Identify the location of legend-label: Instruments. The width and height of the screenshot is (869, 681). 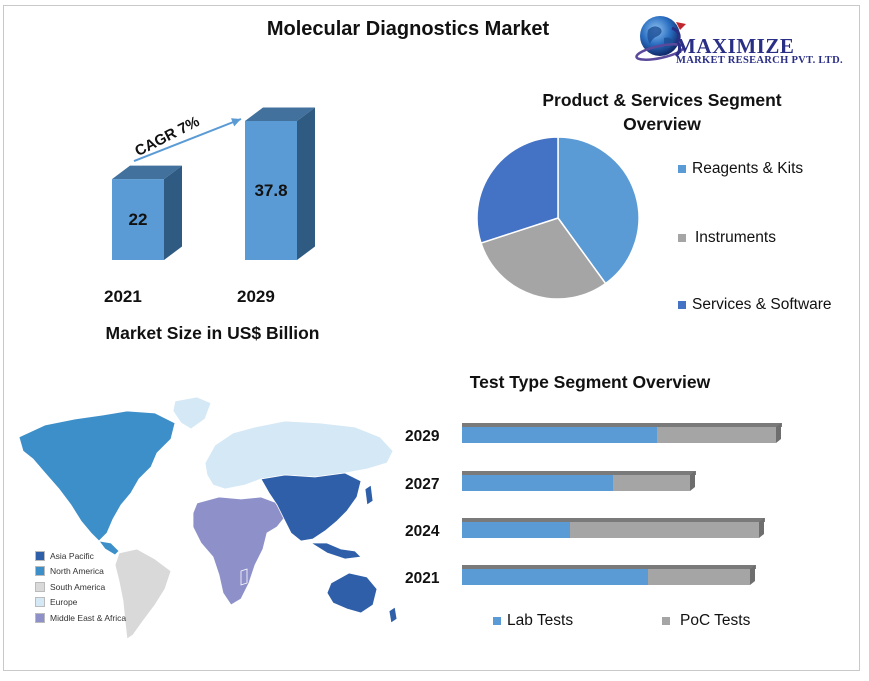
(735, 237).